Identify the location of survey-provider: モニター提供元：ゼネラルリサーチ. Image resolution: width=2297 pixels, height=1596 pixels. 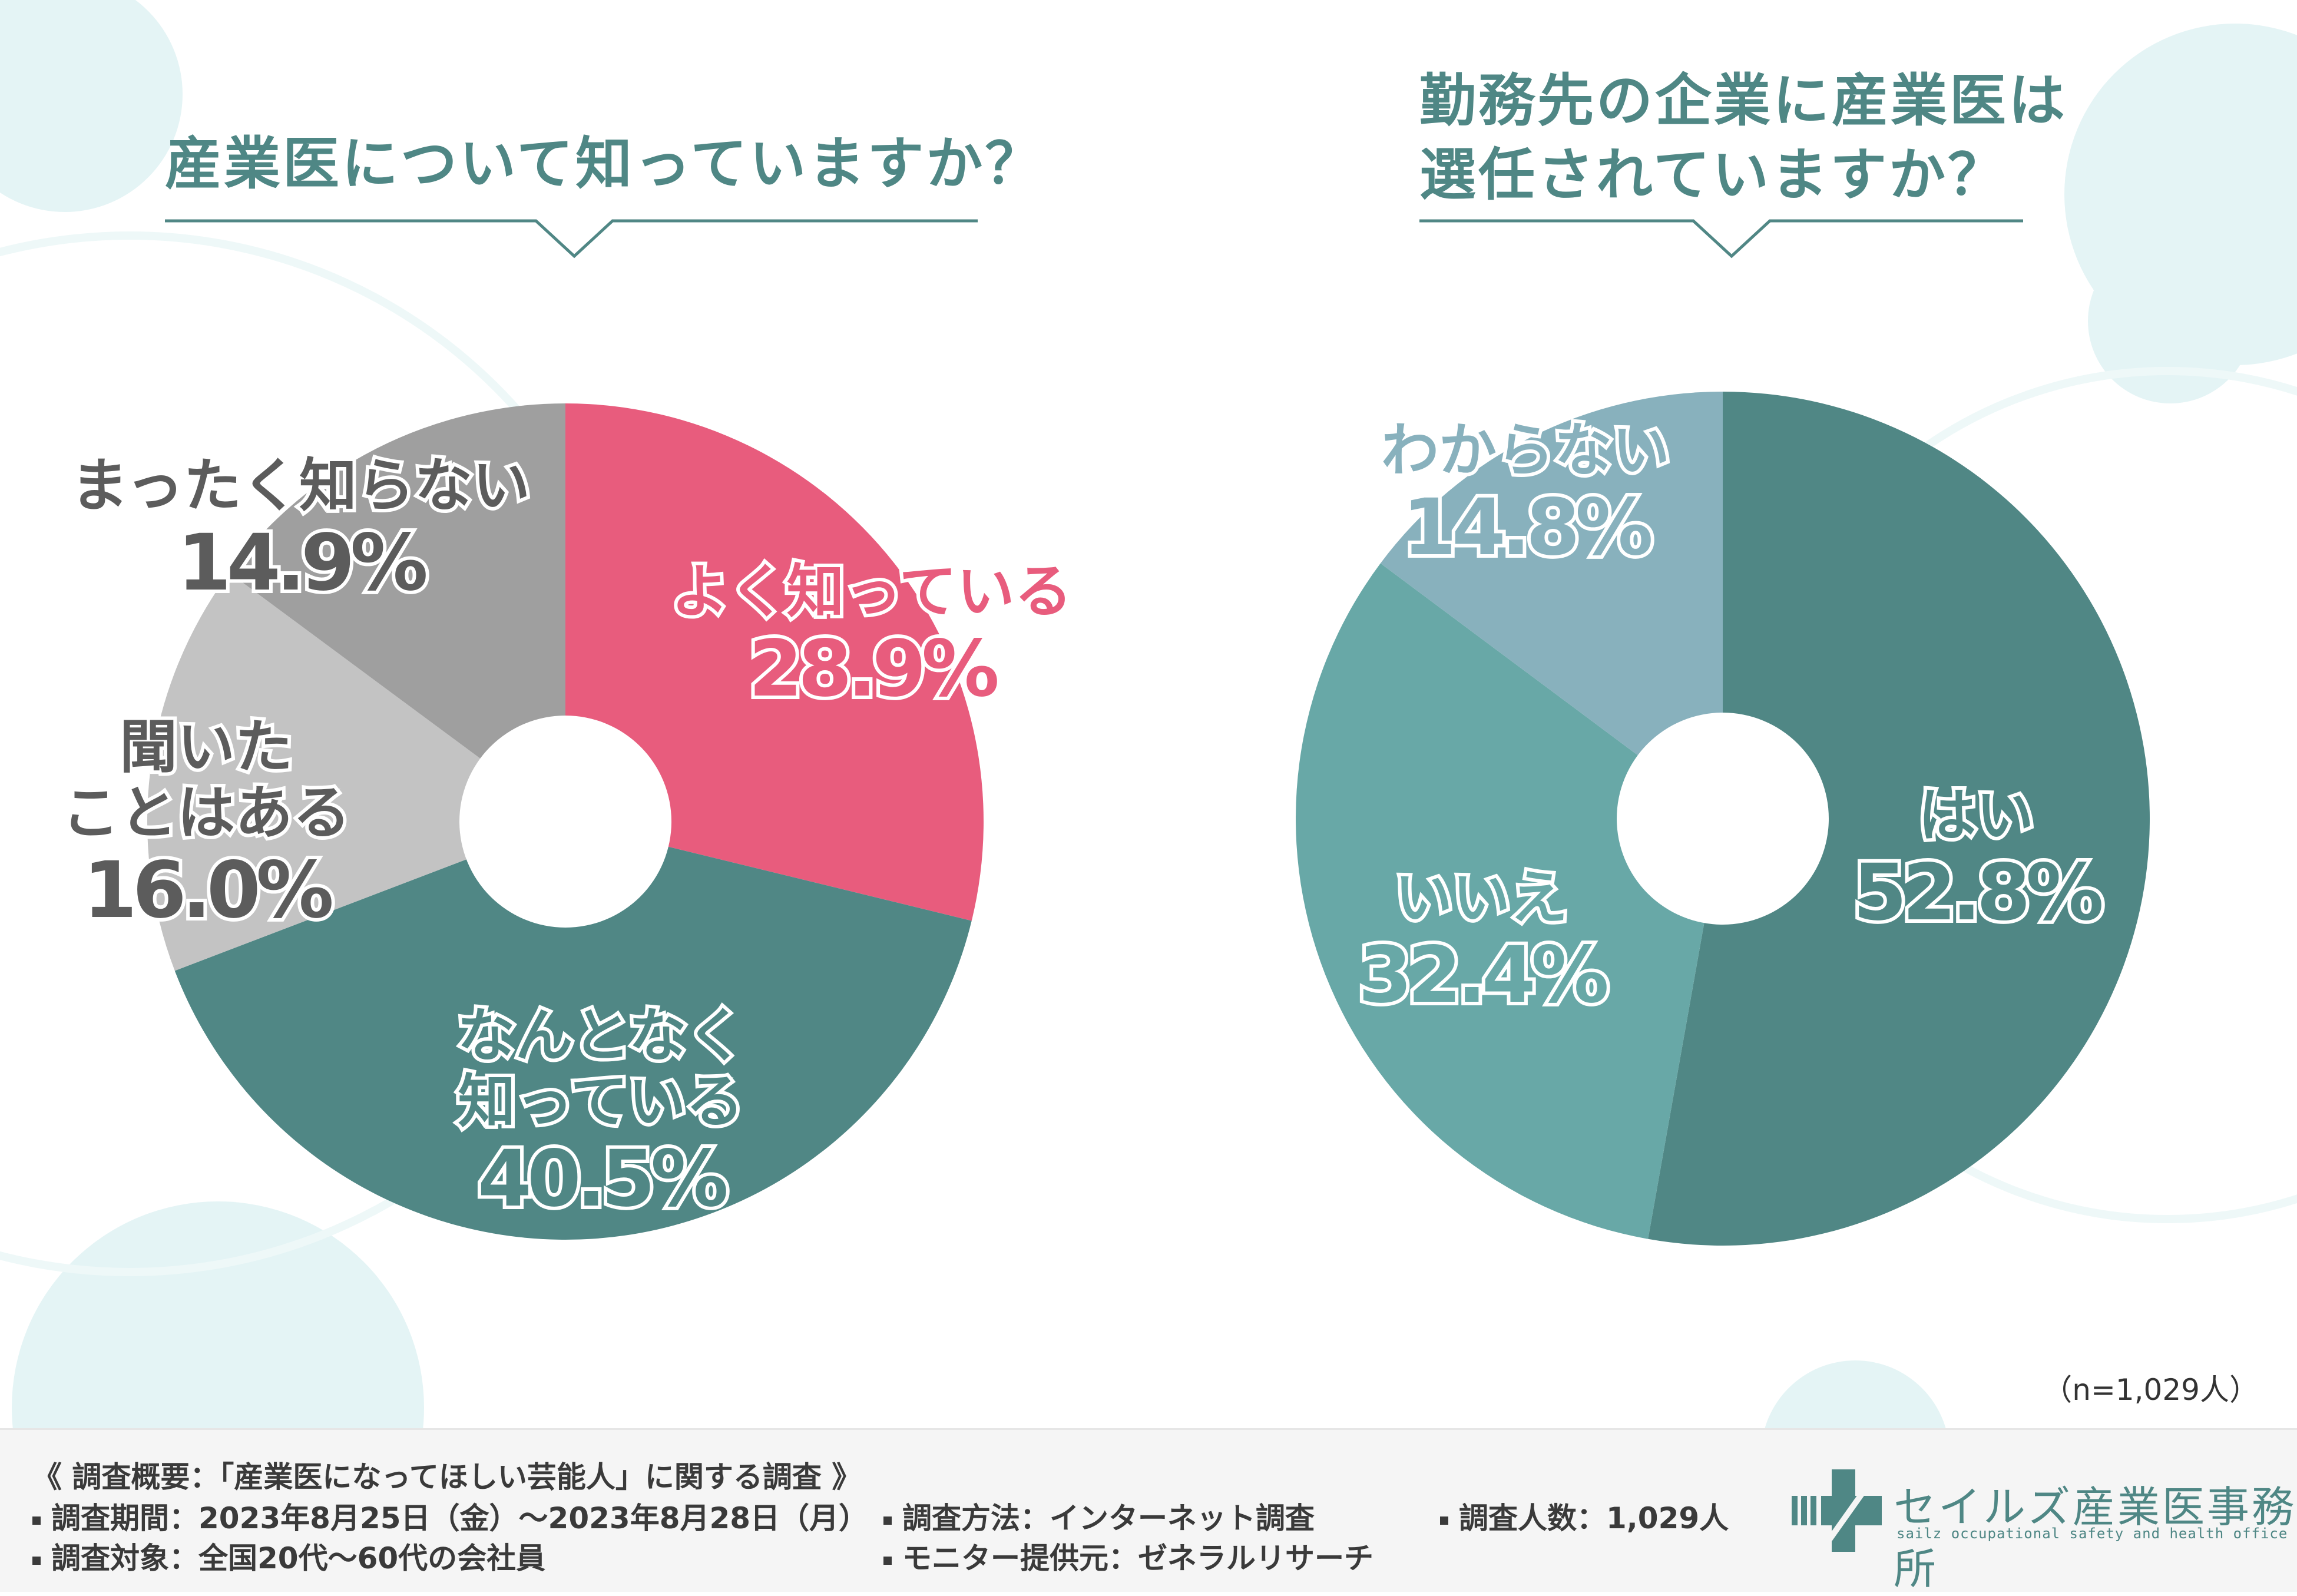
(1128, 1556).